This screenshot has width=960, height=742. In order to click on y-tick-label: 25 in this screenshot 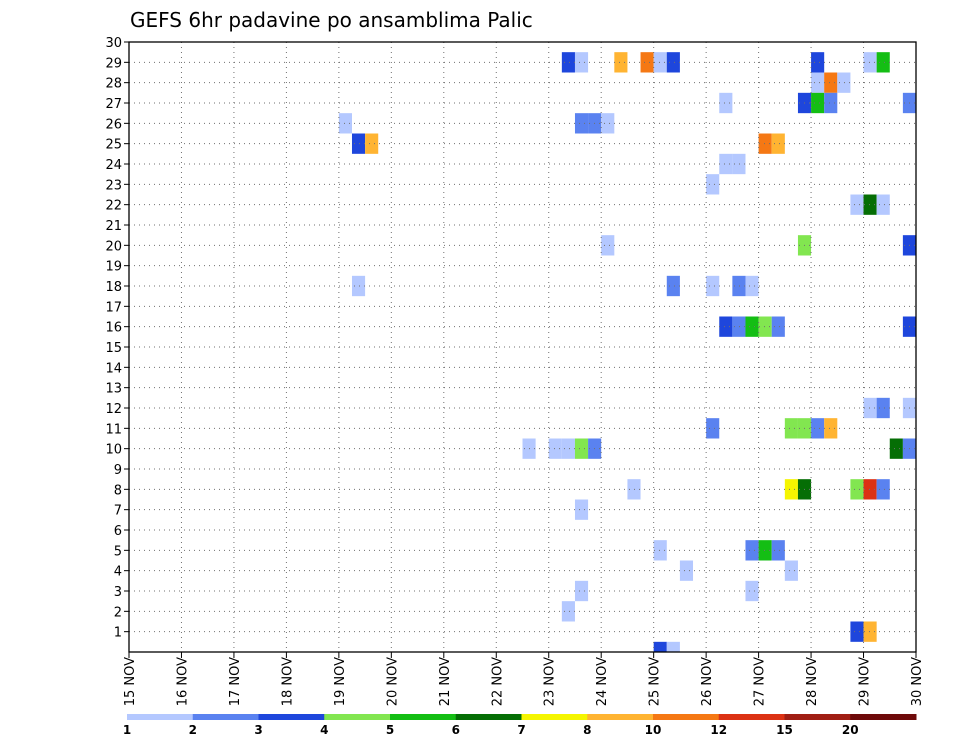, I will do `click(113, 145)`.